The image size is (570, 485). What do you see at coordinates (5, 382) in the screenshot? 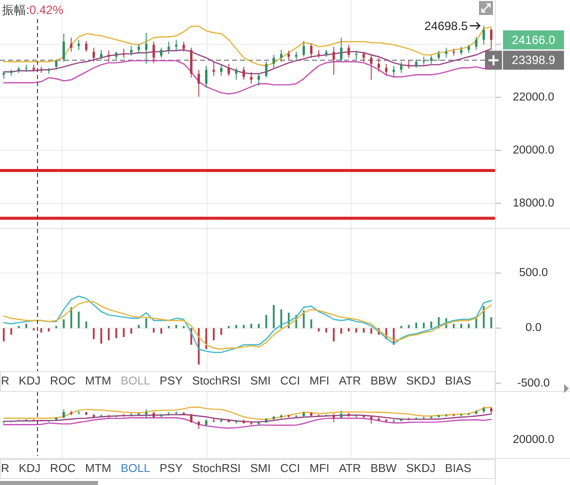
I see `annotation: R` at bounding box center [5, 382].